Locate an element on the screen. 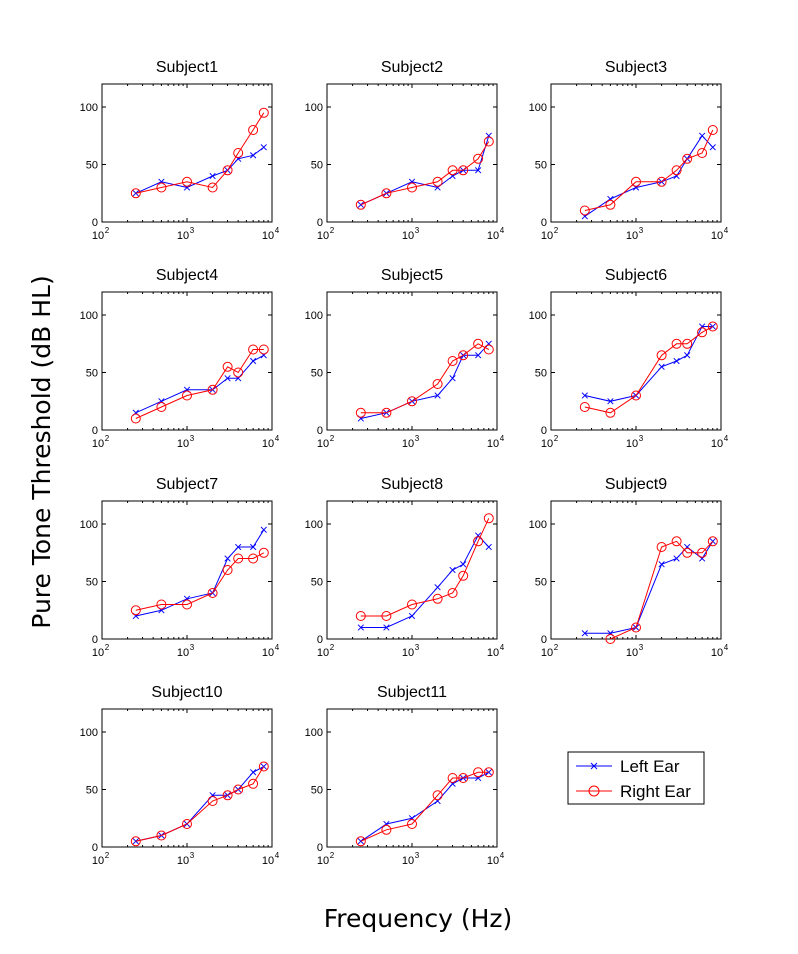 This screenshot has height=954, width=798. subplot-title: Subject9 is located at coordinates (636, 484).